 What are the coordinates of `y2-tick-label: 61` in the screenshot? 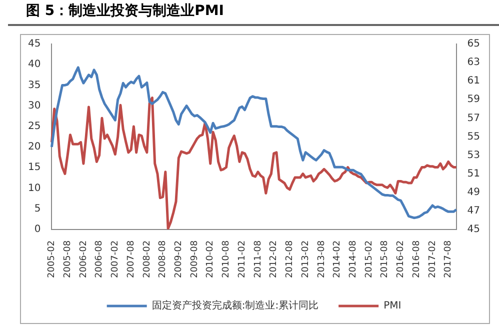 It's located at (473, 81).